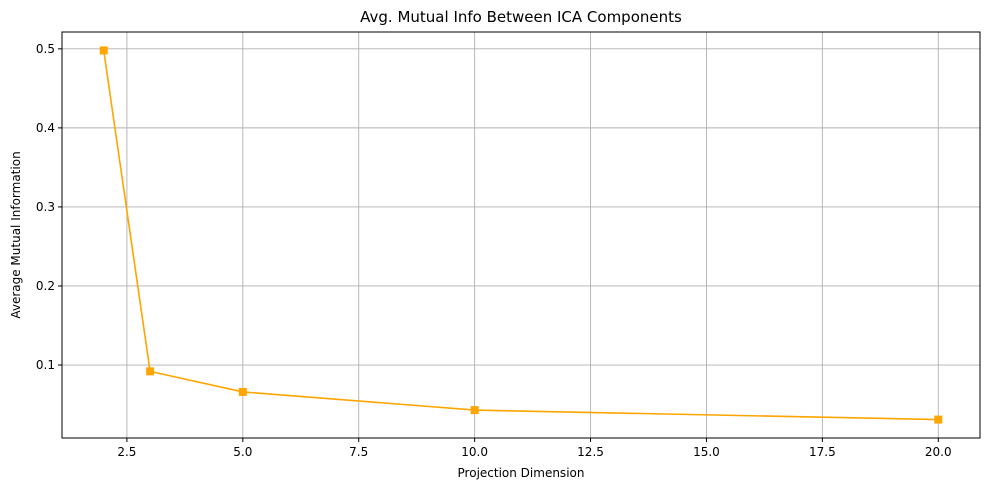 This screenshot has width=989, height=490. What do you see at coordinates (45, 128) in the screenshot?
I see `y-tick-label: 0.4` at bounding box center [45, 128].